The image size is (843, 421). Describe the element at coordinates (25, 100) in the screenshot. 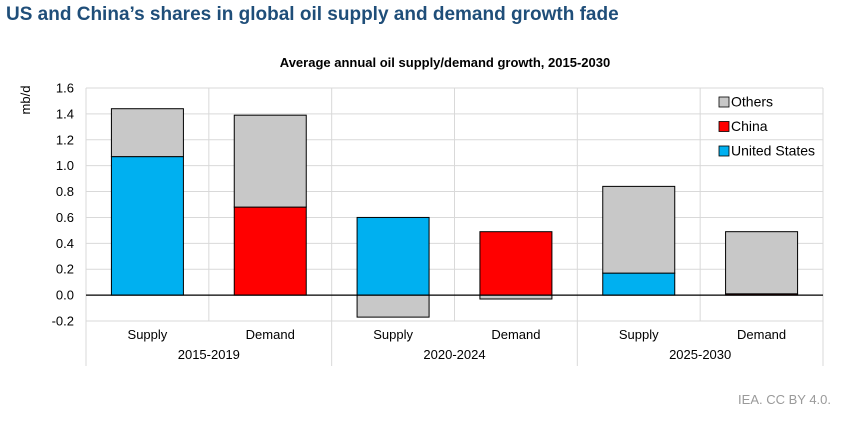

I see `y-axis-label: mb/d` at that location.